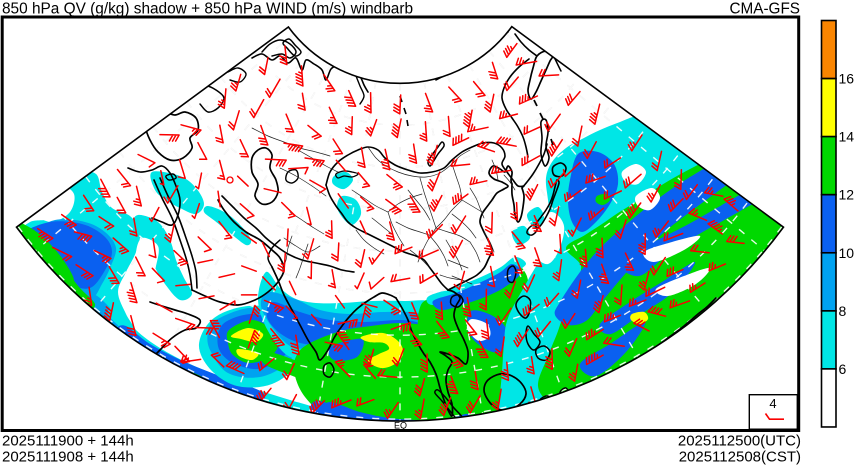 The height and width of the screenshot is (467, 860). What do you see at coordinates (843, 369) in the screenshot?
I see `svg-text: 6` at bounding box center [843, 369].